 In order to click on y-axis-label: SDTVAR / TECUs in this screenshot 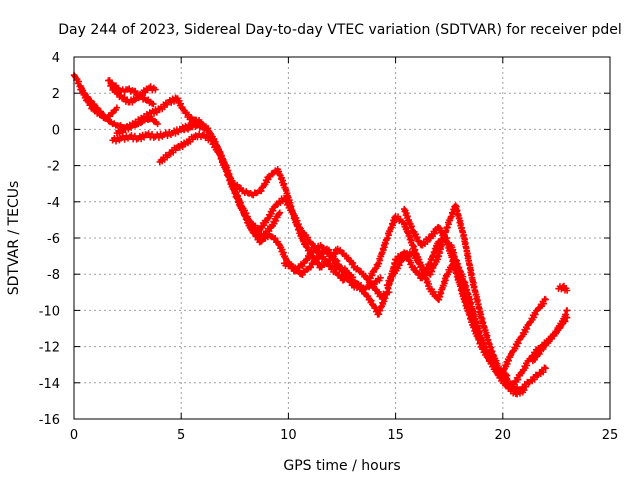, I will do `click(14, 238)`.